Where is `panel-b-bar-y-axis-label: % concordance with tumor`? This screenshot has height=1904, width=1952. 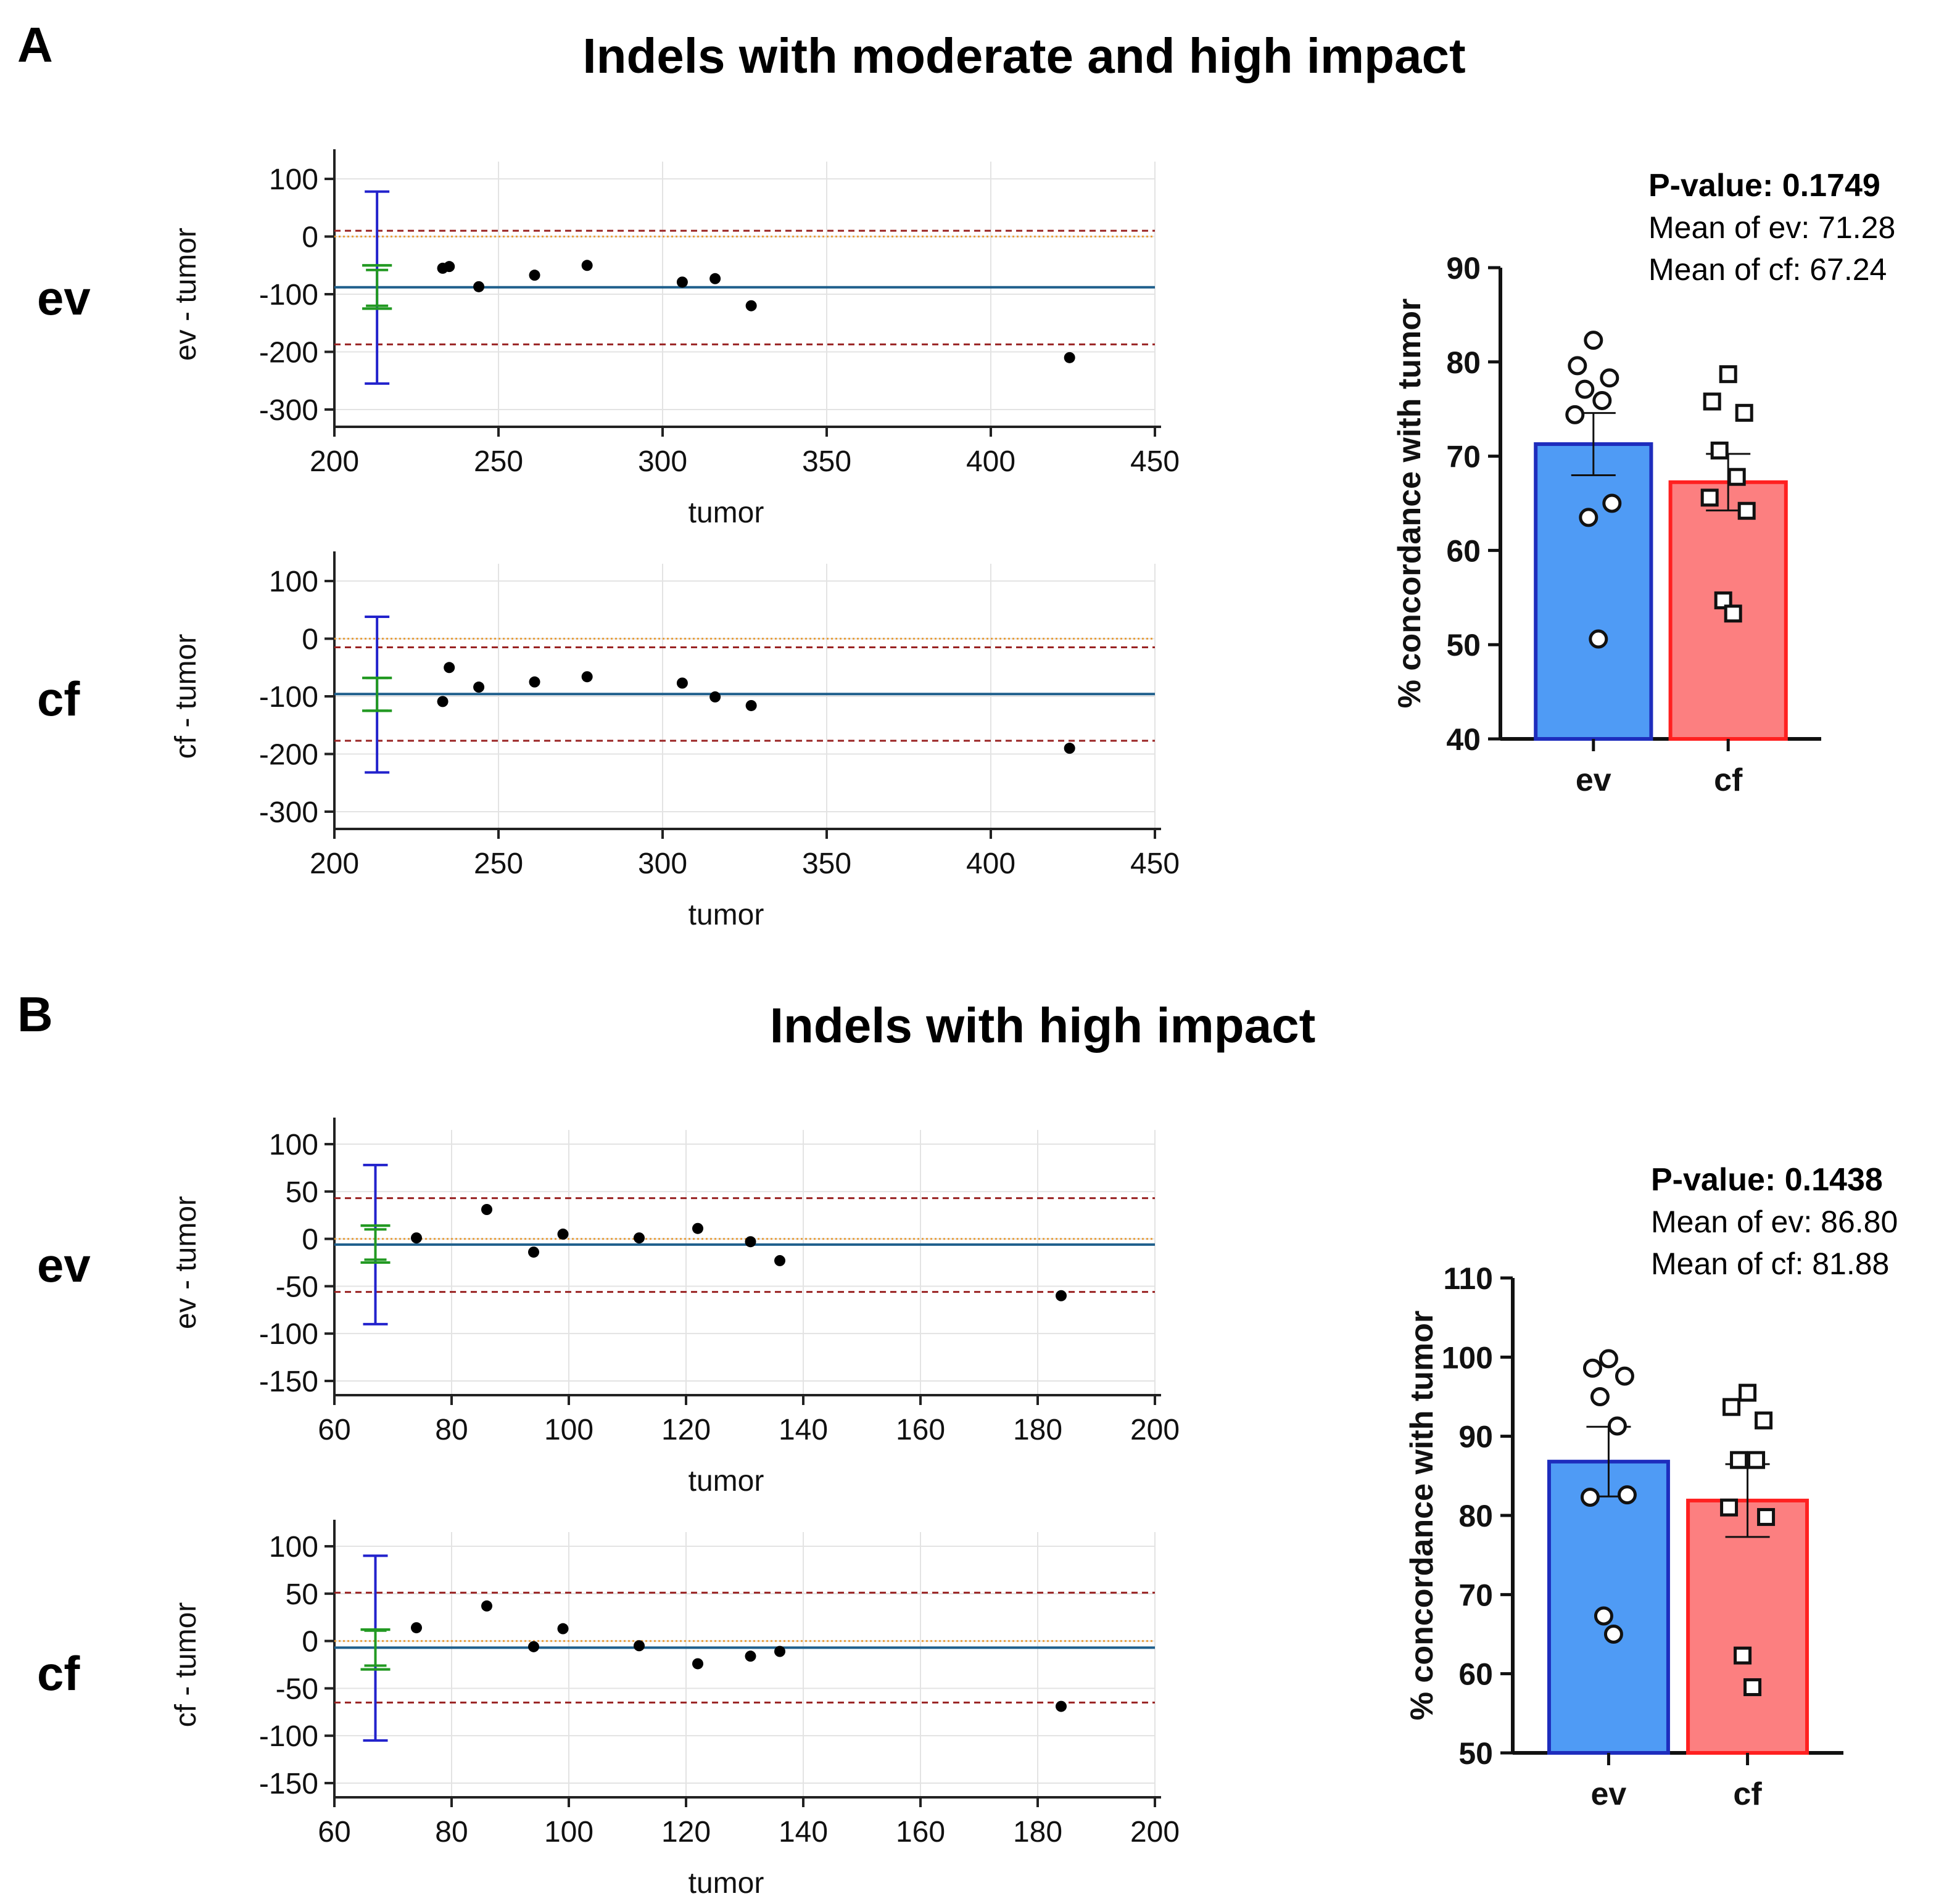 panel-b-bar-y-axis-label: % concordance with tumor is located at coordinates (1422, 1516).